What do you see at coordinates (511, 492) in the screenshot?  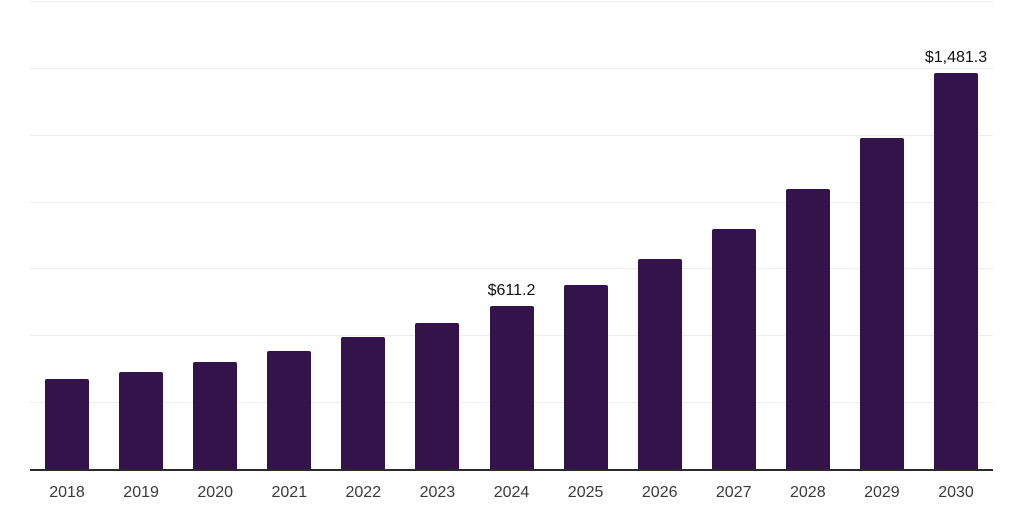 I see `x-tick-label-2024: 2024` at bounding box center [511, 492].